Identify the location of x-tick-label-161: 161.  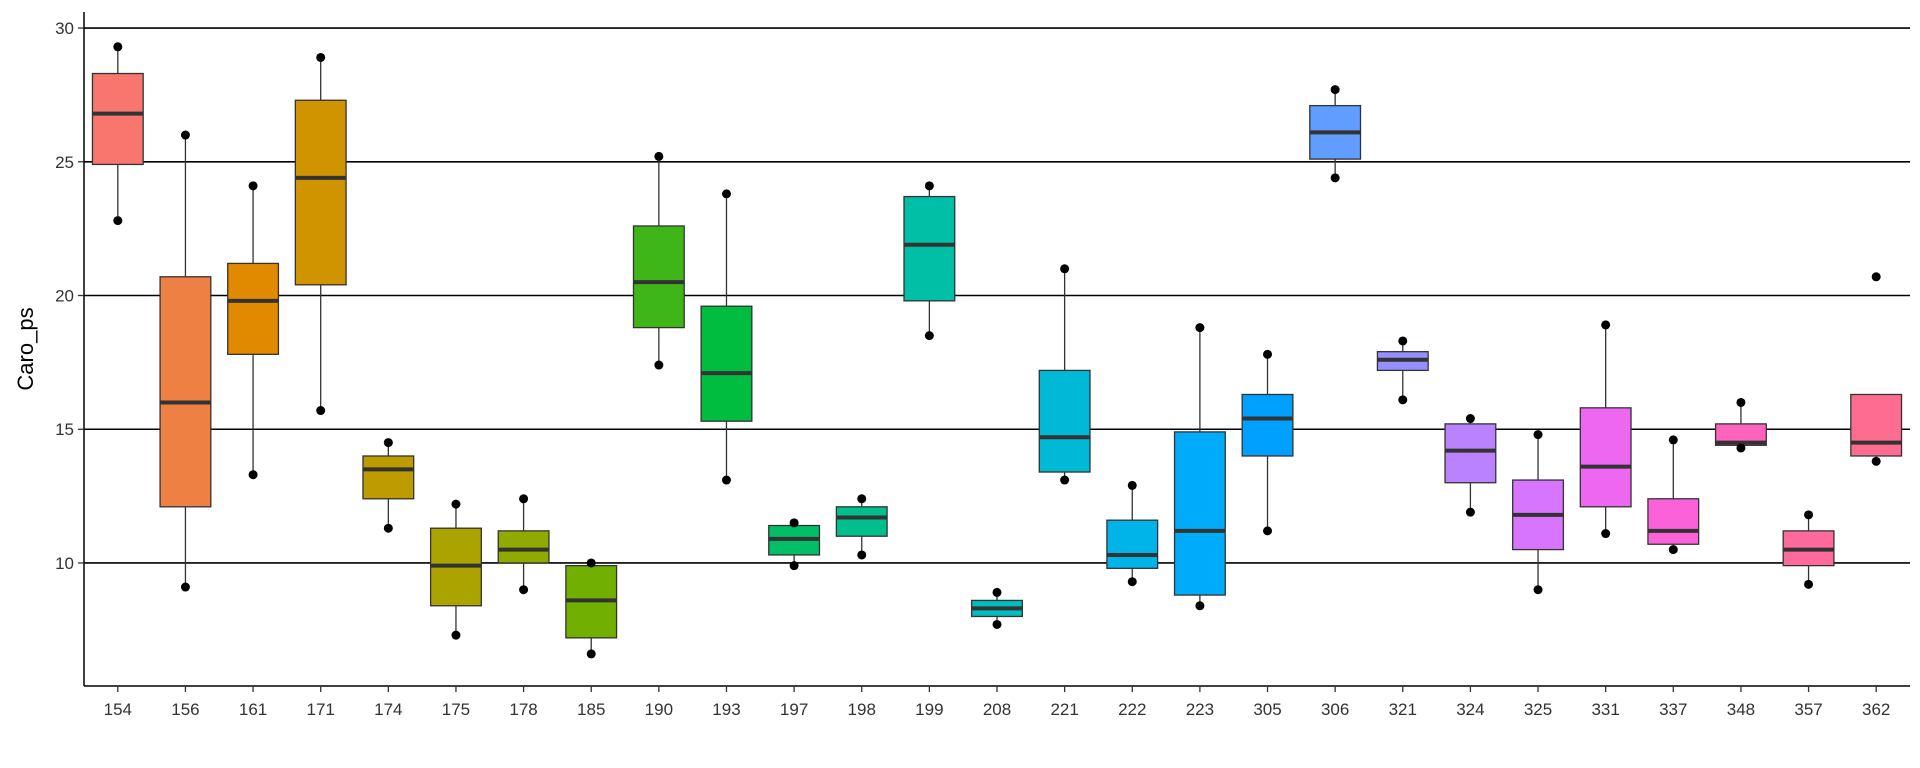
(253, 709).